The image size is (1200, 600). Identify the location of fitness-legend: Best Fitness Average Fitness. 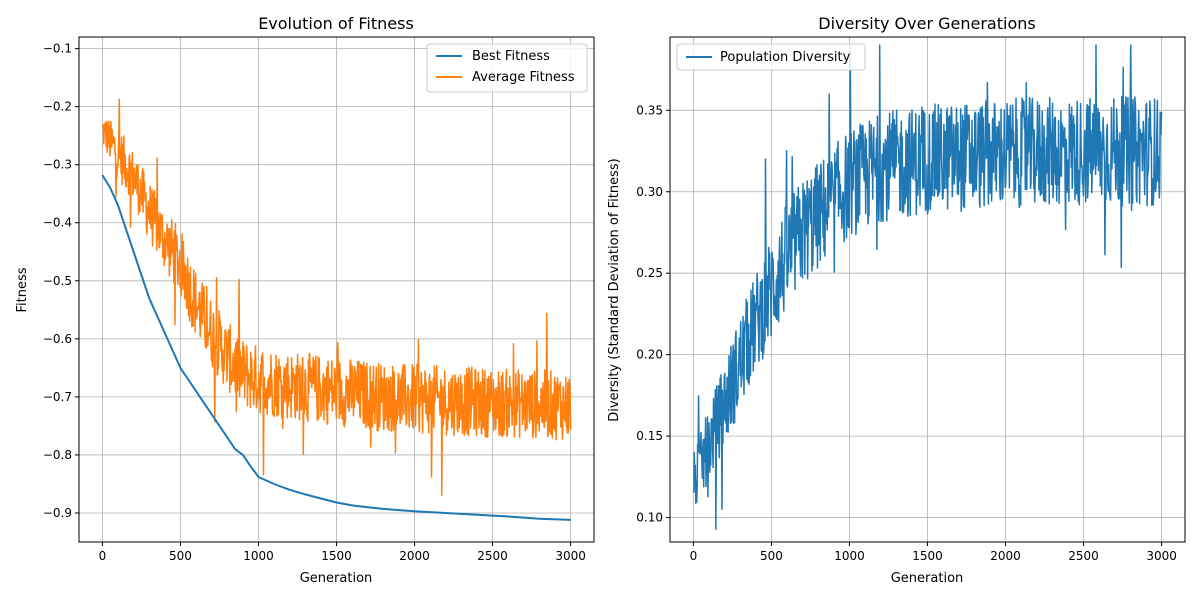
(507, 68).